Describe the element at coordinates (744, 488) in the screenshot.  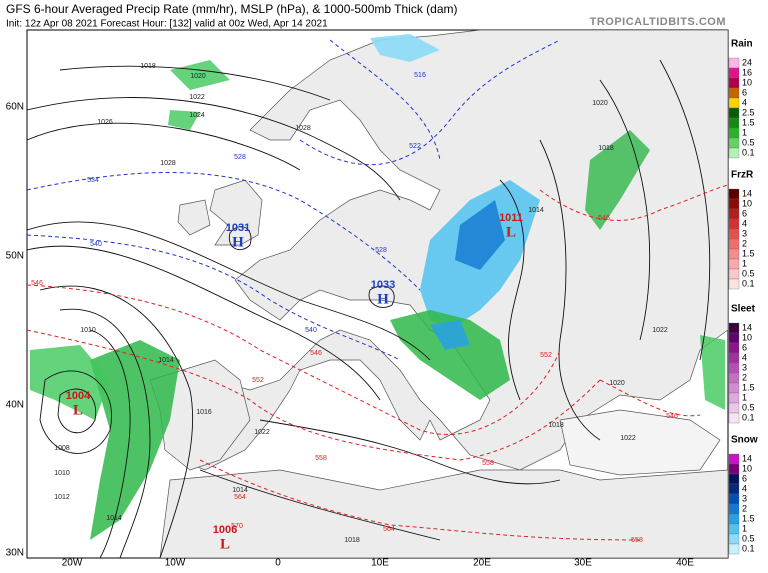
I see `legend-label: 4` at that location.